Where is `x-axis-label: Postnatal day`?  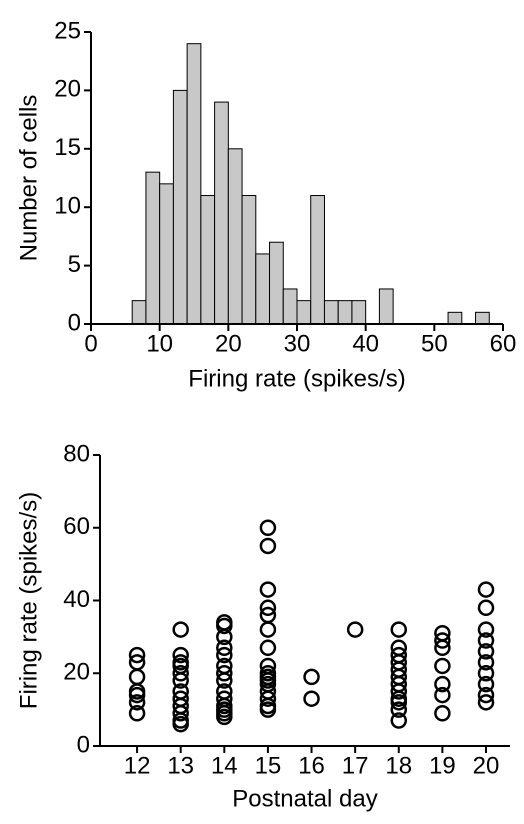
x-axis-label: Postnatal day is located at coordinates (304, 798).